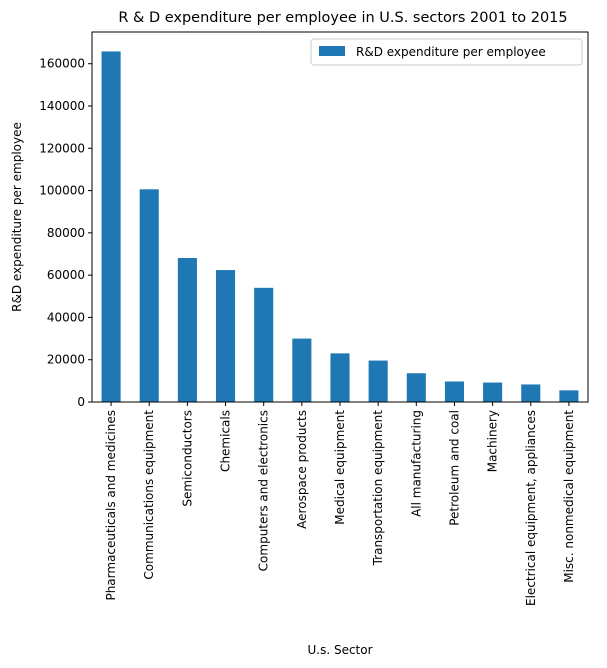 The width and height of the screenshot is (607, 668). What do you see at coordinates (17, 217) in the screenshot?
I see `y-axis-label: R&D expenditure per employee` at bounding box center [17, 217].